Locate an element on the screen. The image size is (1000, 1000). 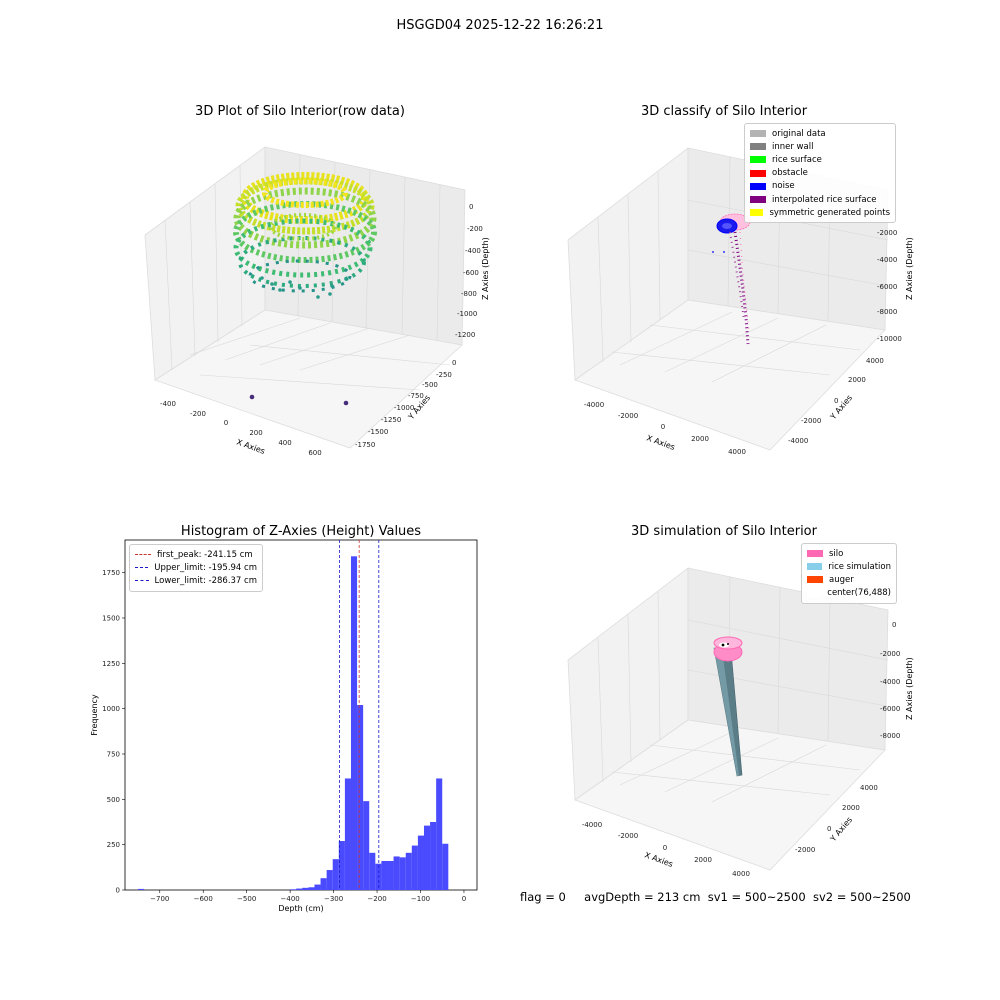
p2-xtick: 0 is located at coordinates (663, 427).